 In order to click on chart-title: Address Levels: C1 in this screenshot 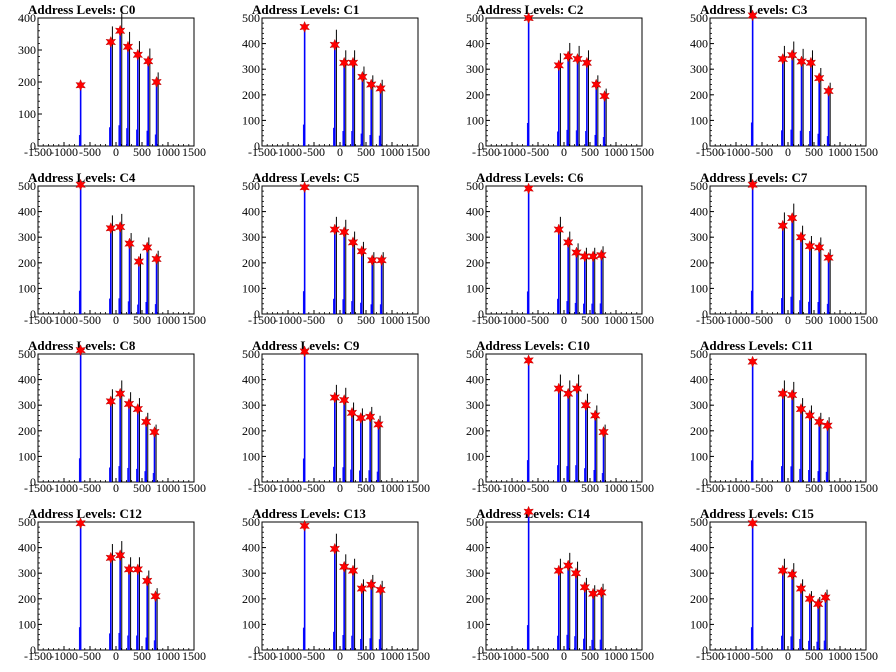, I will do `click(305, 9)`.